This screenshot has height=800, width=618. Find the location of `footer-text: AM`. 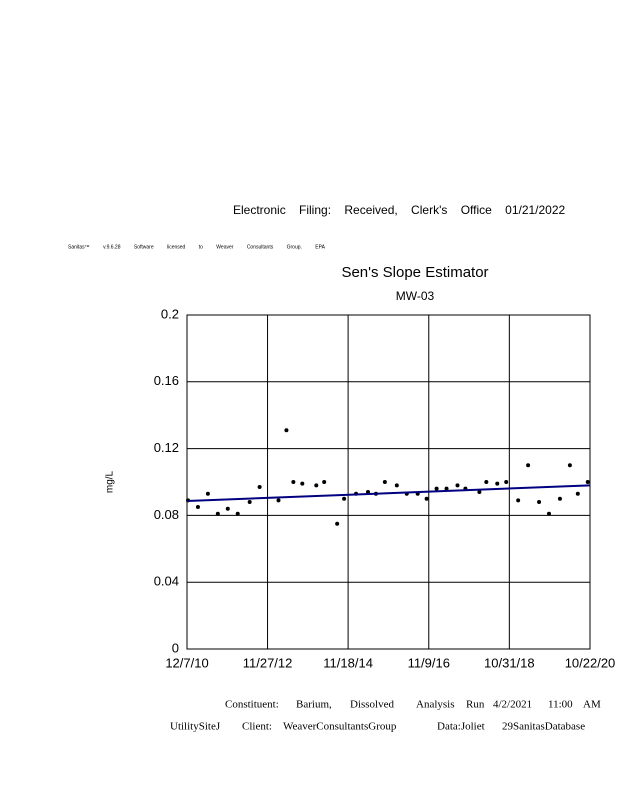

footer-text: AM is located at coordinates (592, 705).